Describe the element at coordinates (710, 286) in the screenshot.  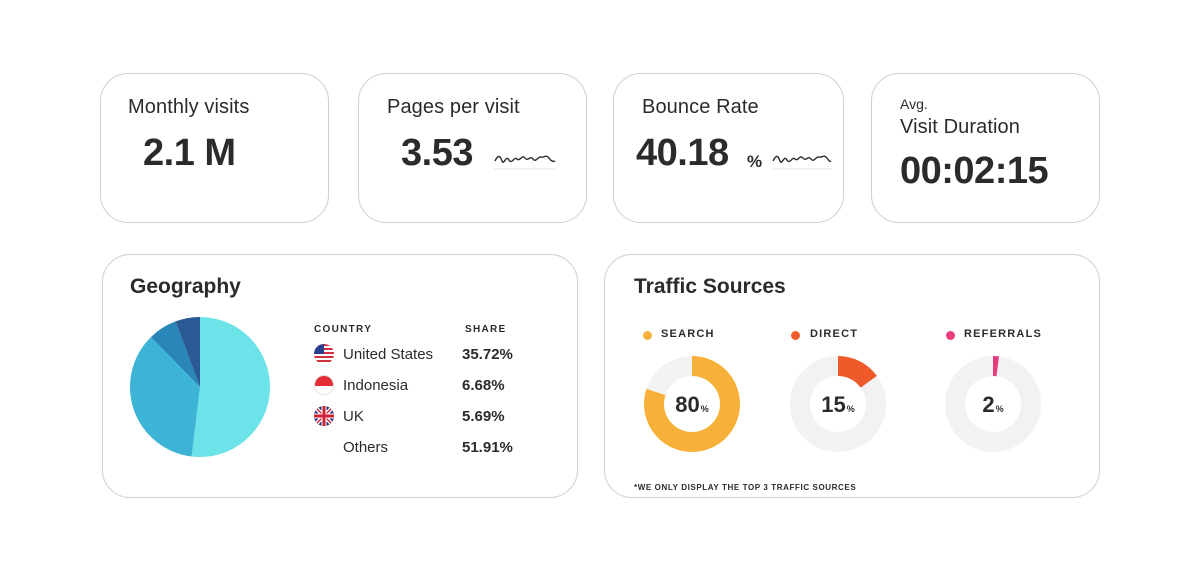
I see `traffic-sources-title: Traffic Sources` at that location.